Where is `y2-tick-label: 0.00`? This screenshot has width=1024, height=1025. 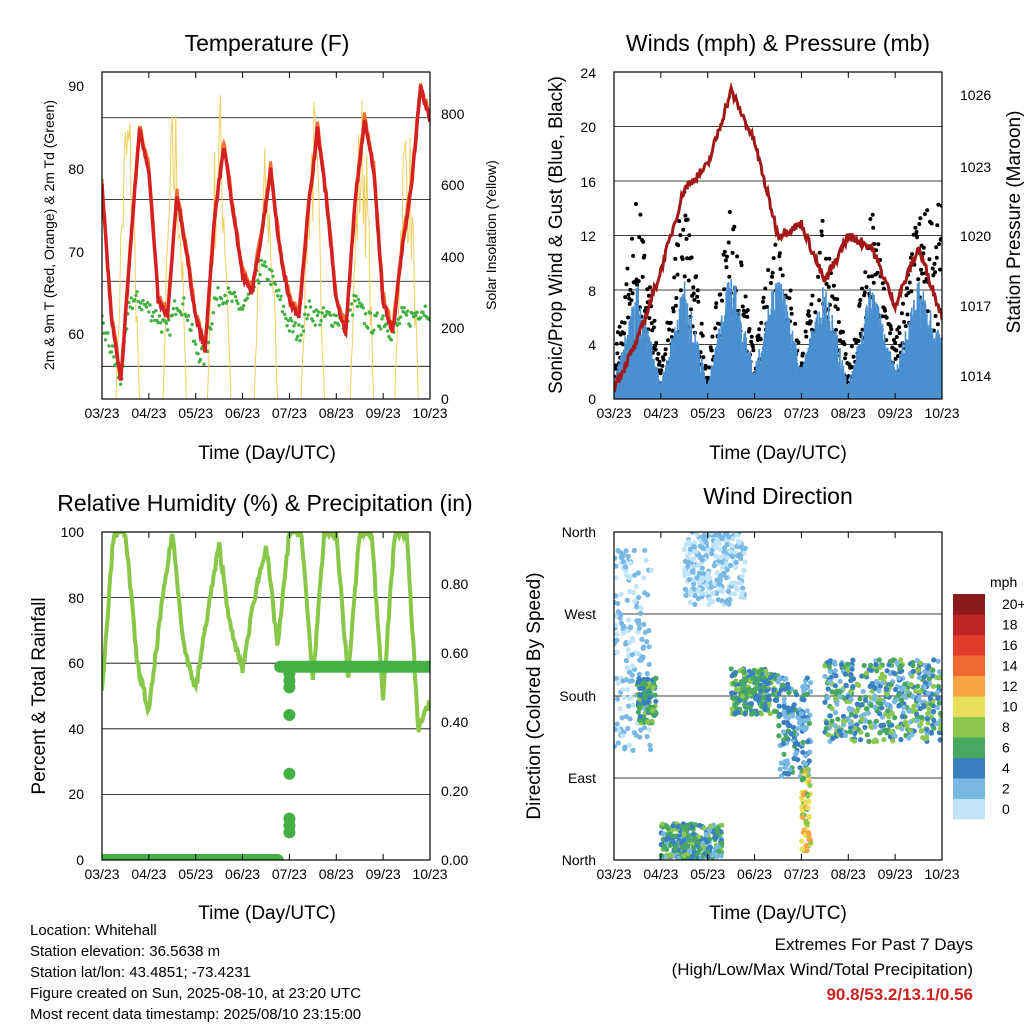 y2-tick-label: 0.00 is located at coordinates (454, 860).